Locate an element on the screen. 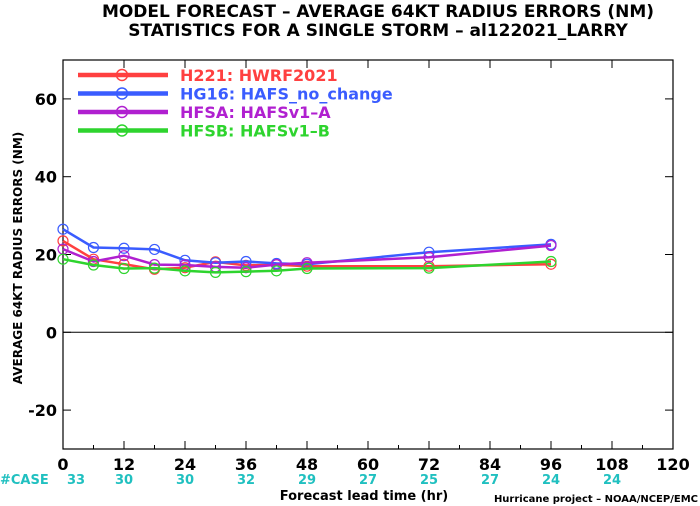 This screenshot has width=700, height=506. credit-text: Hurricane project – NOAA/NCEP/EMC is located at coordinates (596, 499).